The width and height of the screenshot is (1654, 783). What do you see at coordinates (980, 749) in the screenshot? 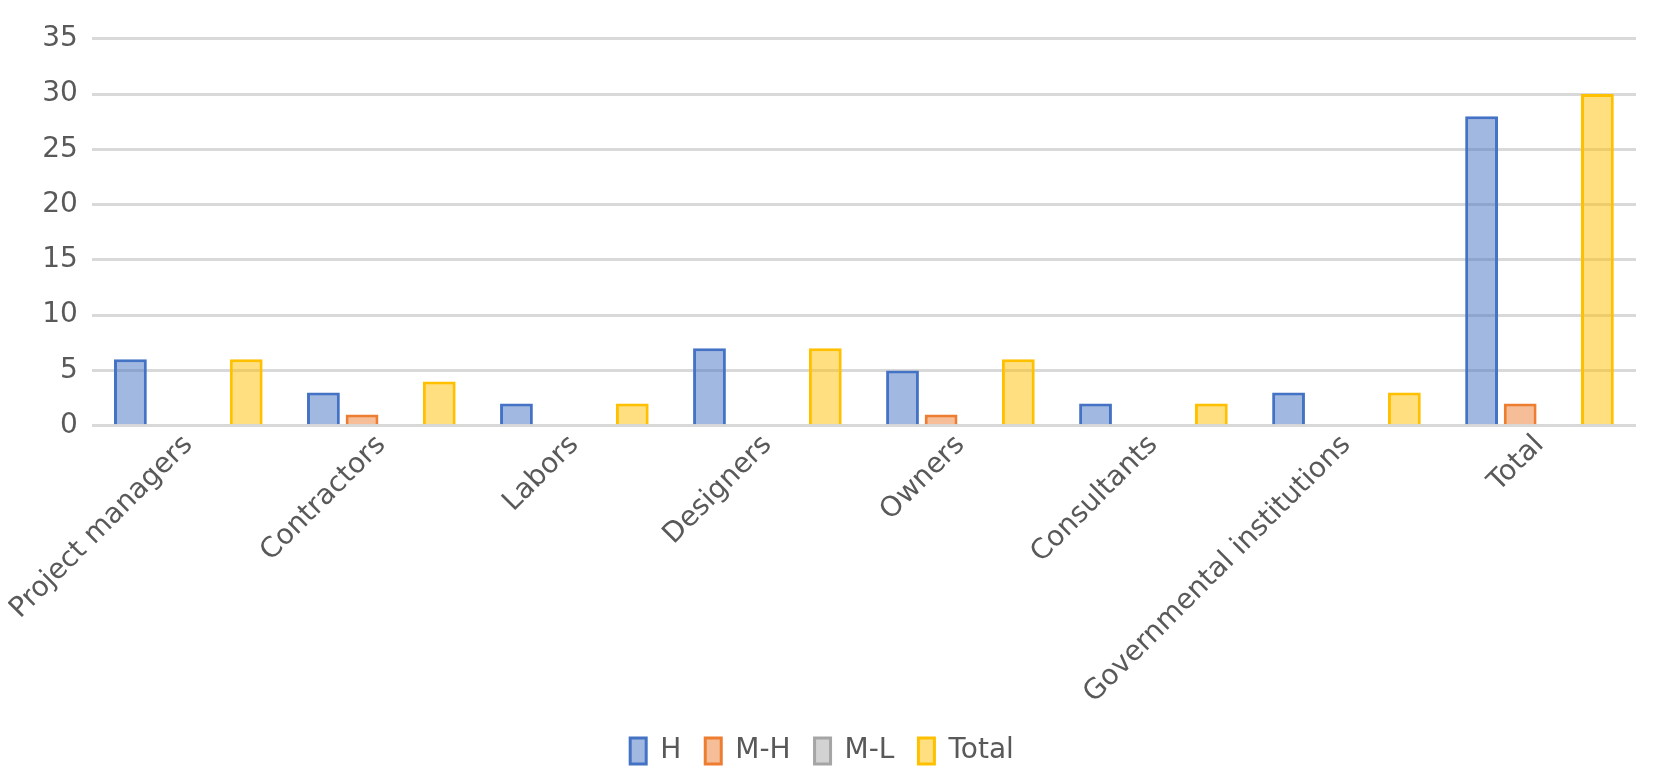
I see `legend-label: Total` at bounding box center [980, 749].